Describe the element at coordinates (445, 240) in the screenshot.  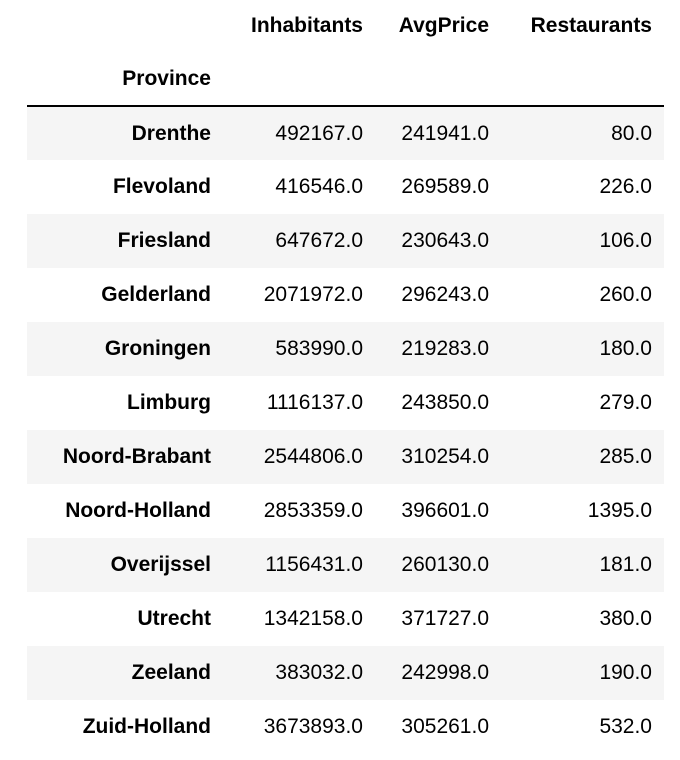
I see `cell-avgprice: 230643.0` at that location.